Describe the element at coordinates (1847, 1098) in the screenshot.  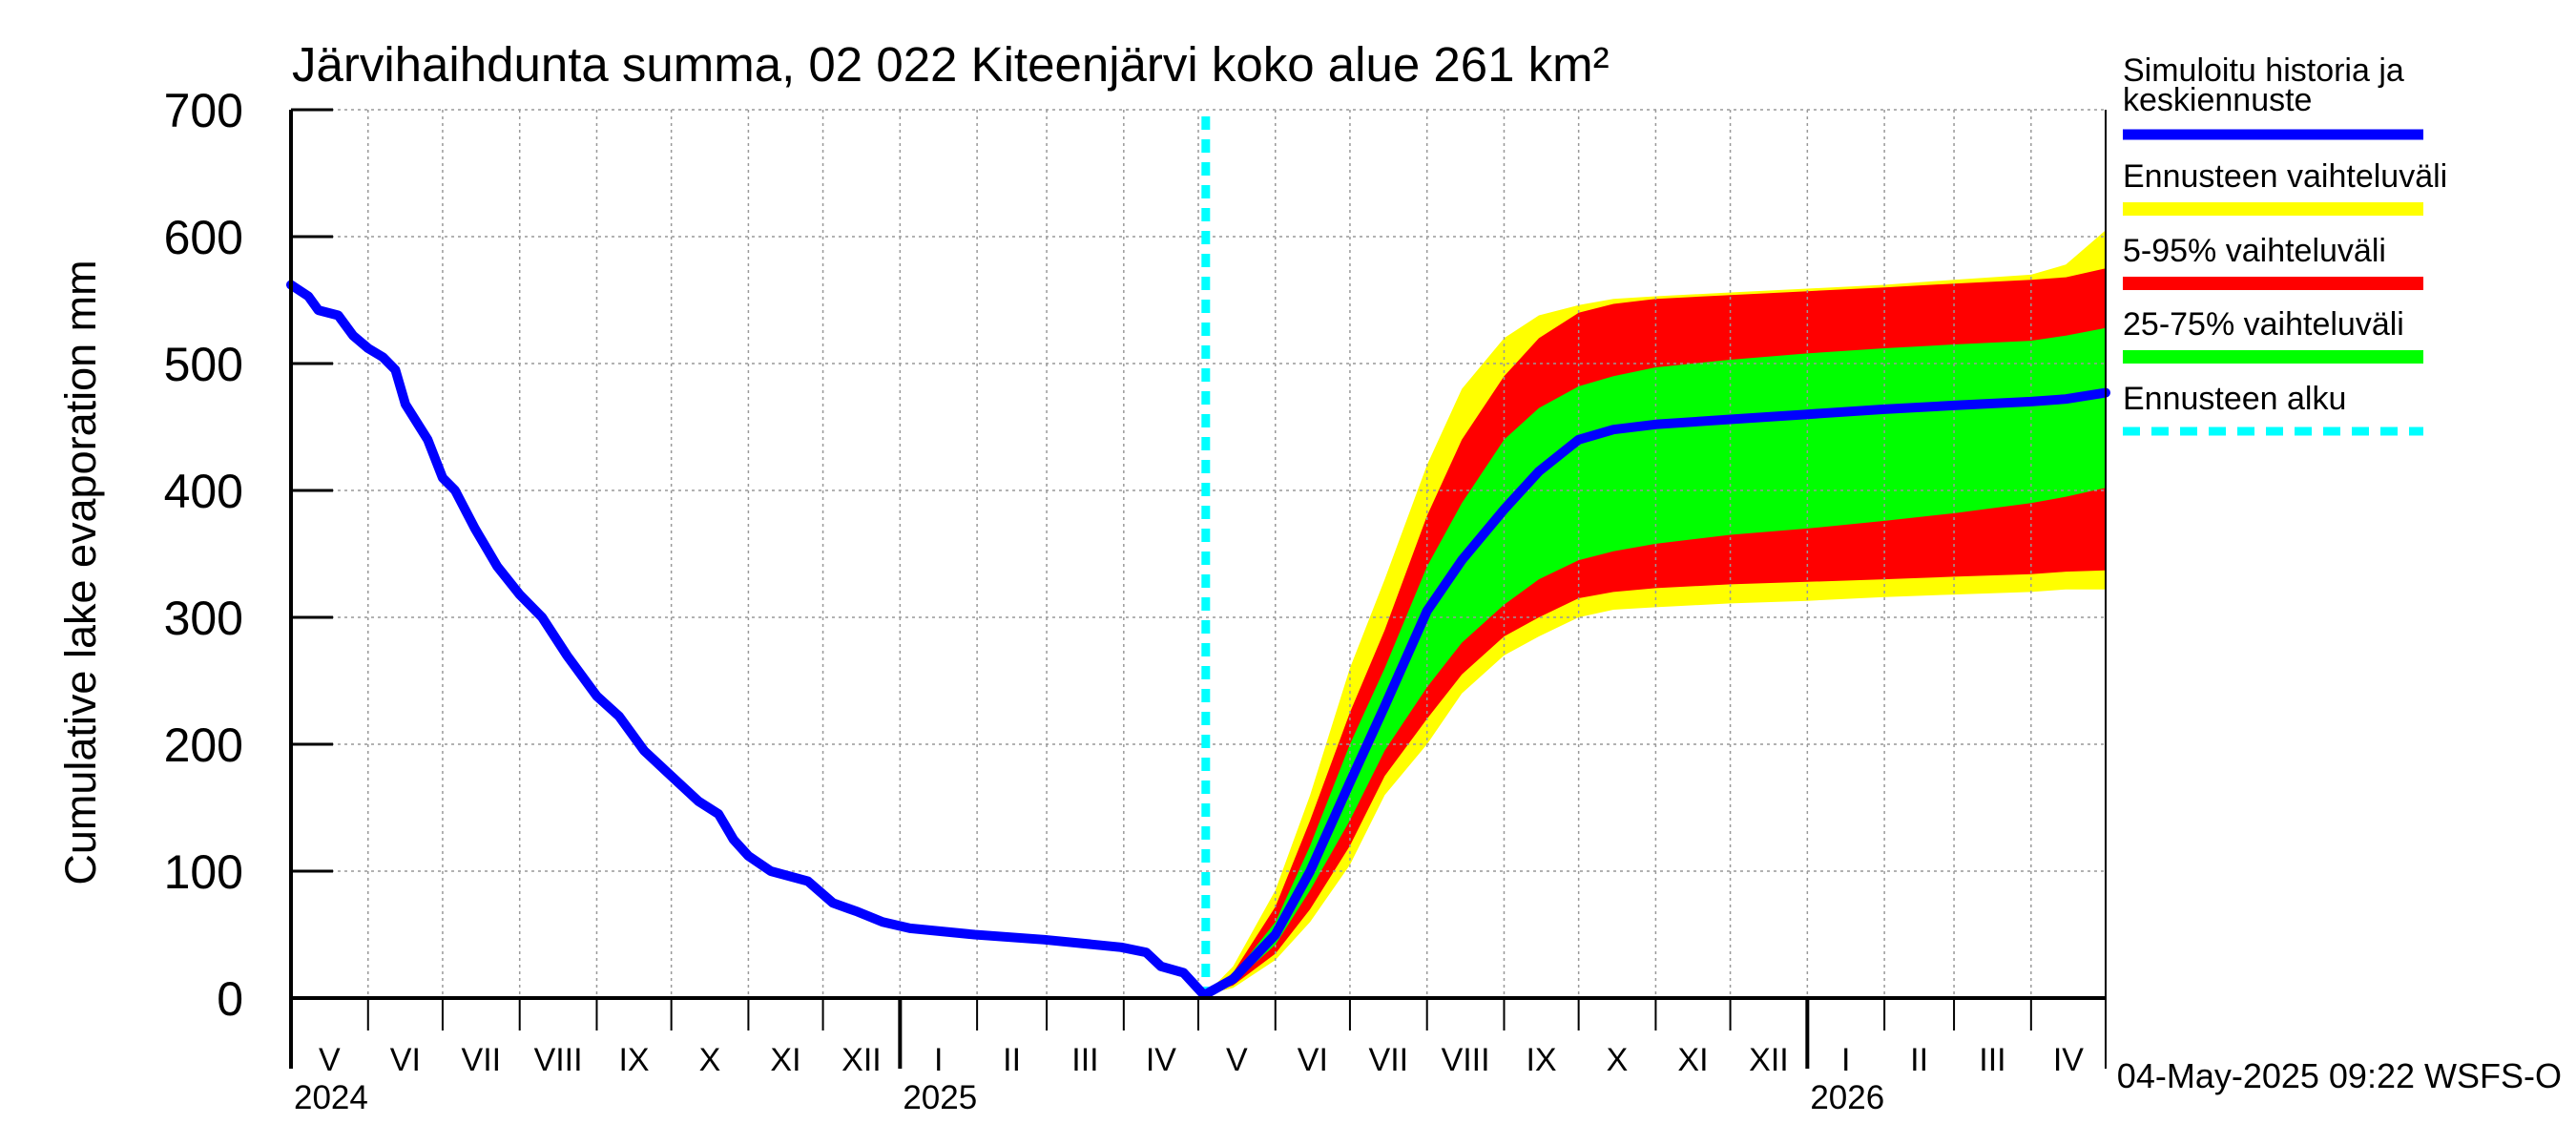
I see `year-label: 2026` at that location.